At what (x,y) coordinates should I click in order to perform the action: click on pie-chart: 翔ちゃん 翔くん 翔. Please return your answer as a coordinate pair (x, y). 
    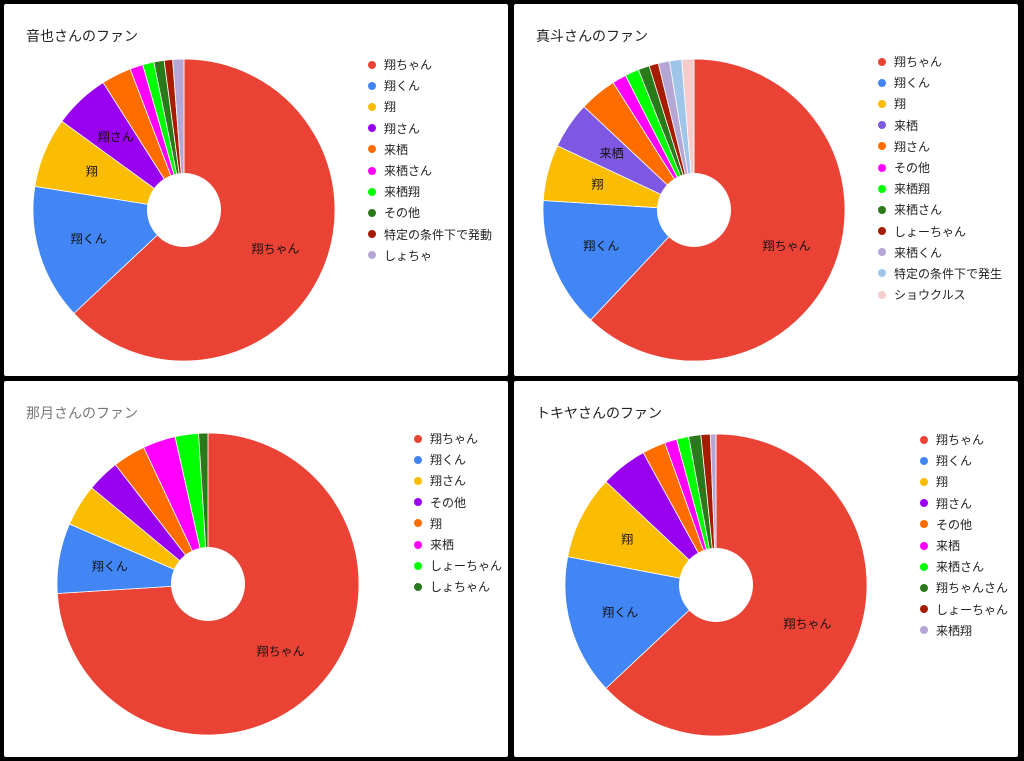
    Looking at the image, I should click on (716, 585).